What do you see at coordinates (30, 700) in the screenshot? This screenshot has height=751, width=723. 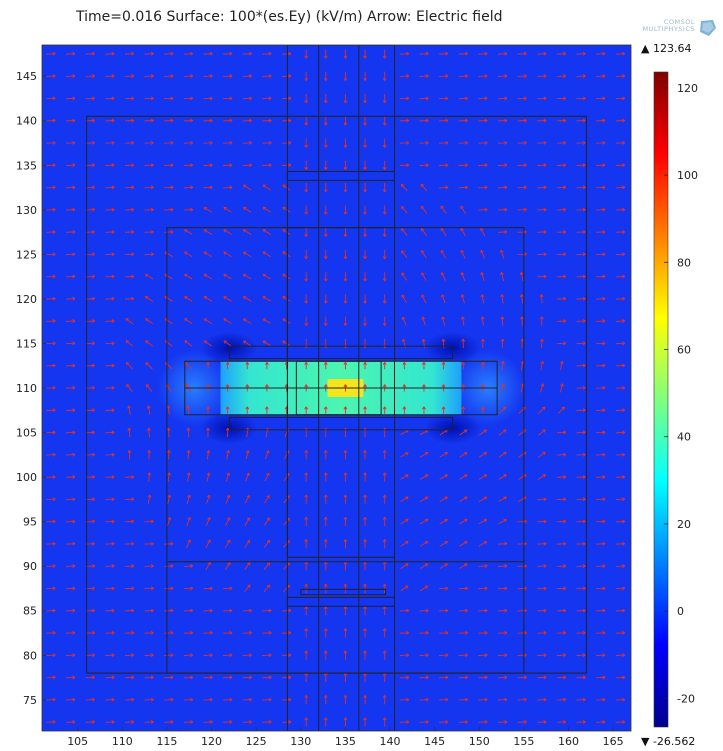 I see `y-tick-label: 75` at bounding box center [30, 700].